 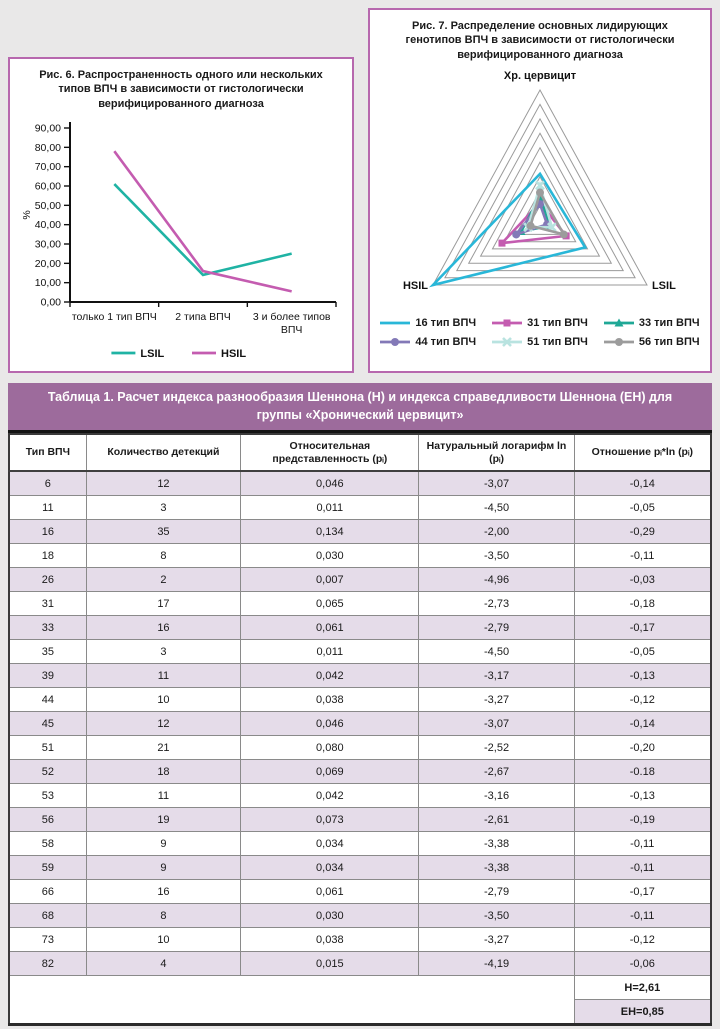 What do you see at coordinates (547, 213) in the screenshot?
I see `radar-series-56 тип ВПЧ` at bounding box center [547, 213].